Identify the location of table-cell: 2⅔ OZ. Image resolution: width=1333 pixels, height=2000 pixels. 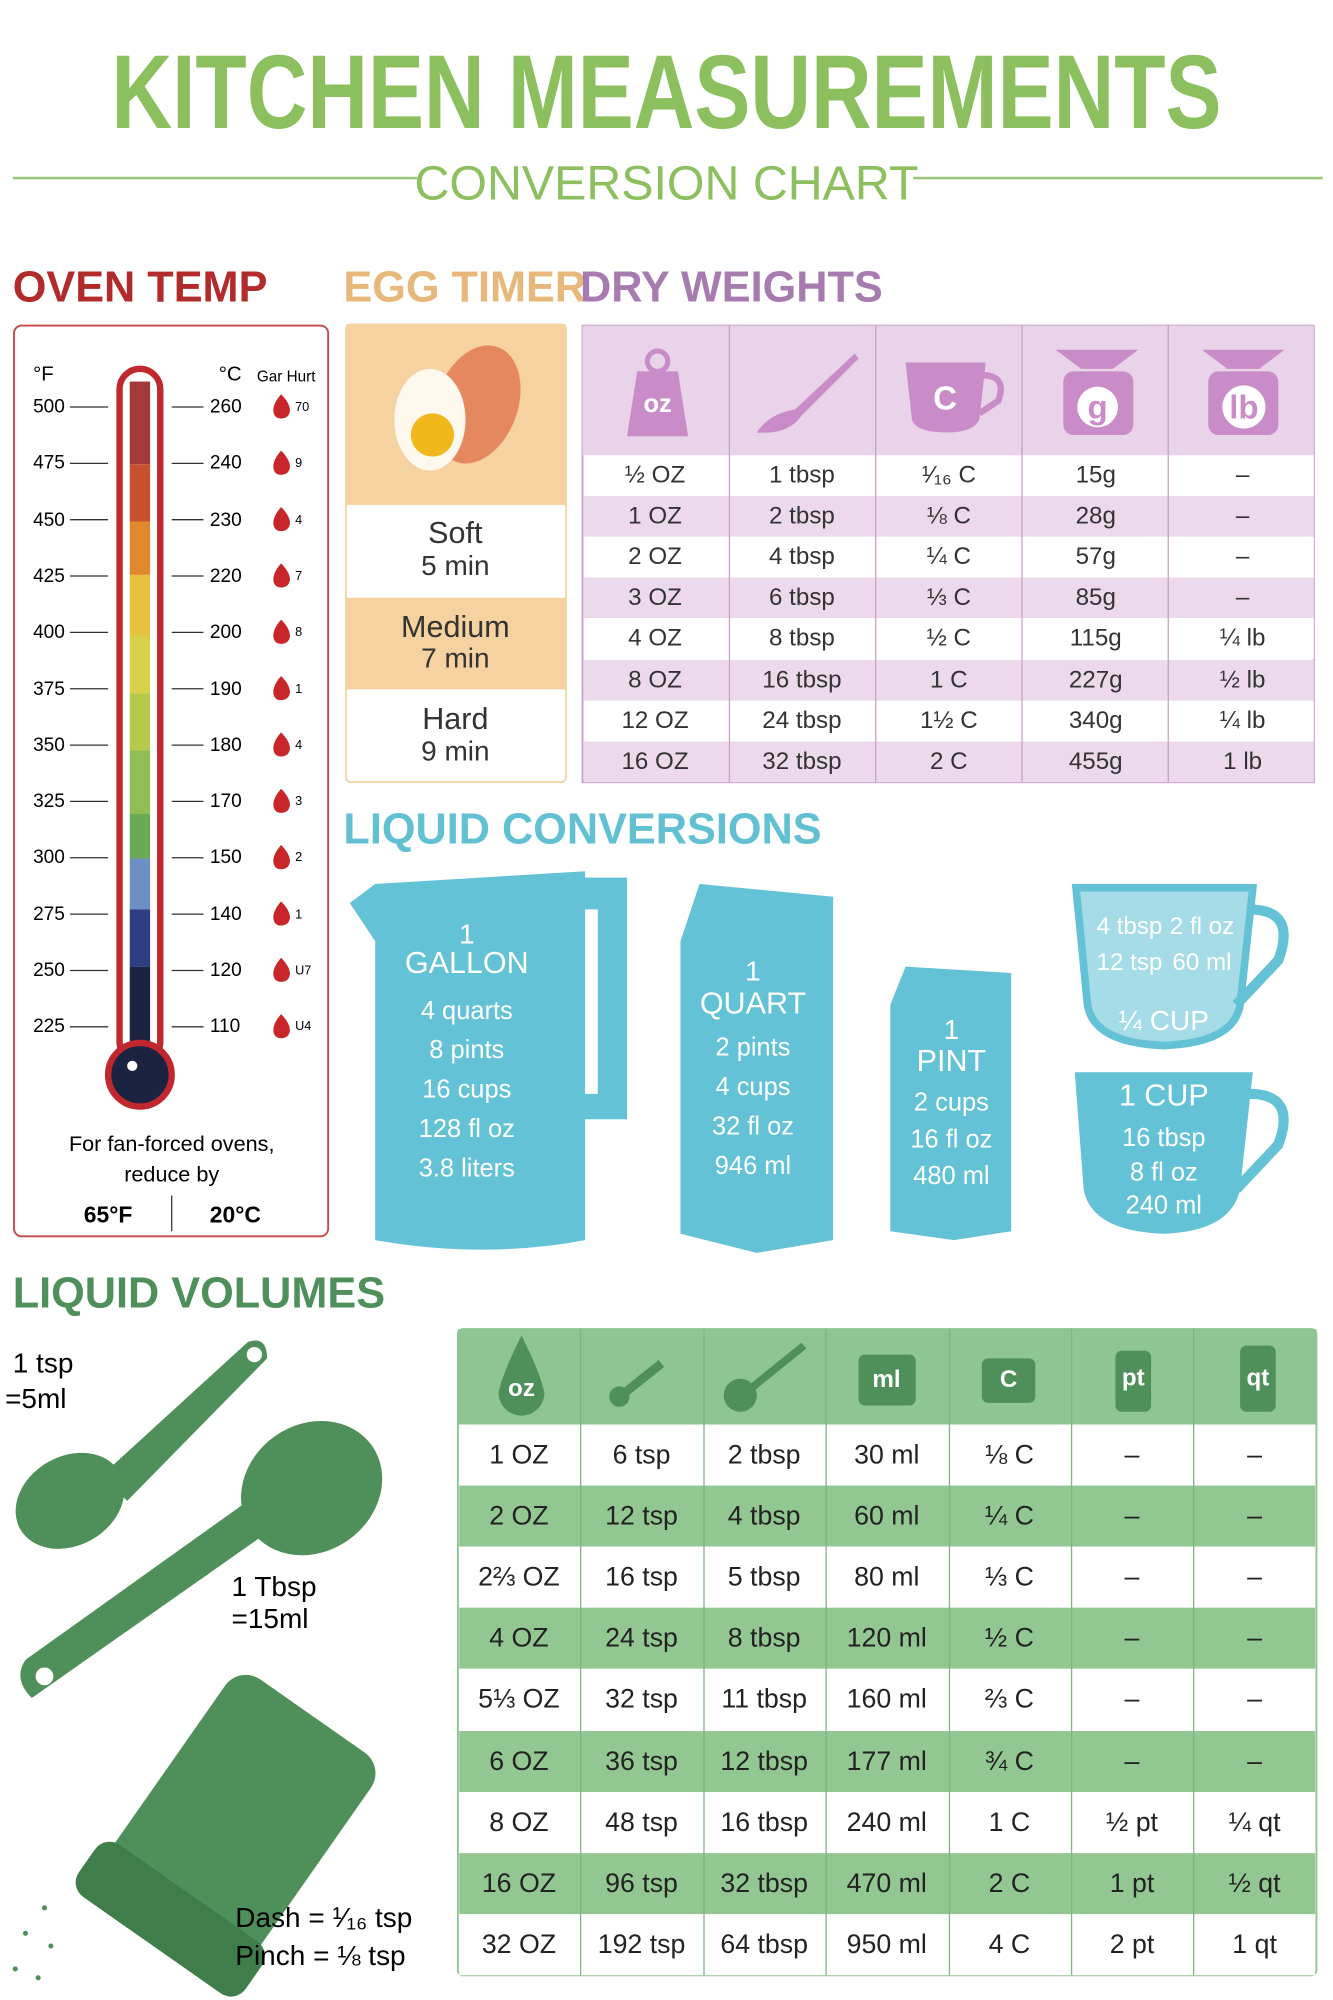
(519, 1577).